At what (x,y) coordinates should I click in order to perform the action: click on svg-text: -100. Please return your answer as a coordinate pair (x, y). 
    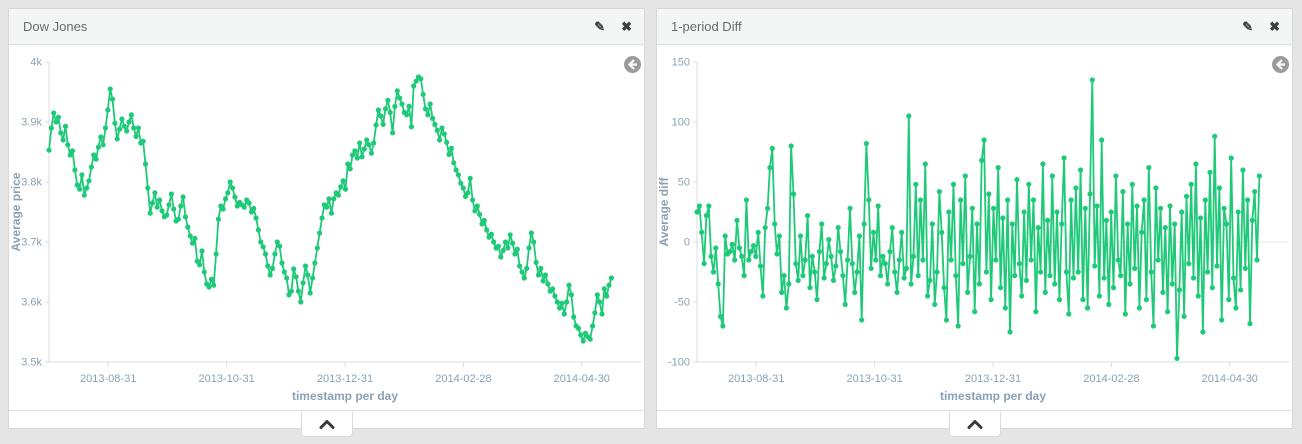
    Looking at the image, I should click on (679, 363).